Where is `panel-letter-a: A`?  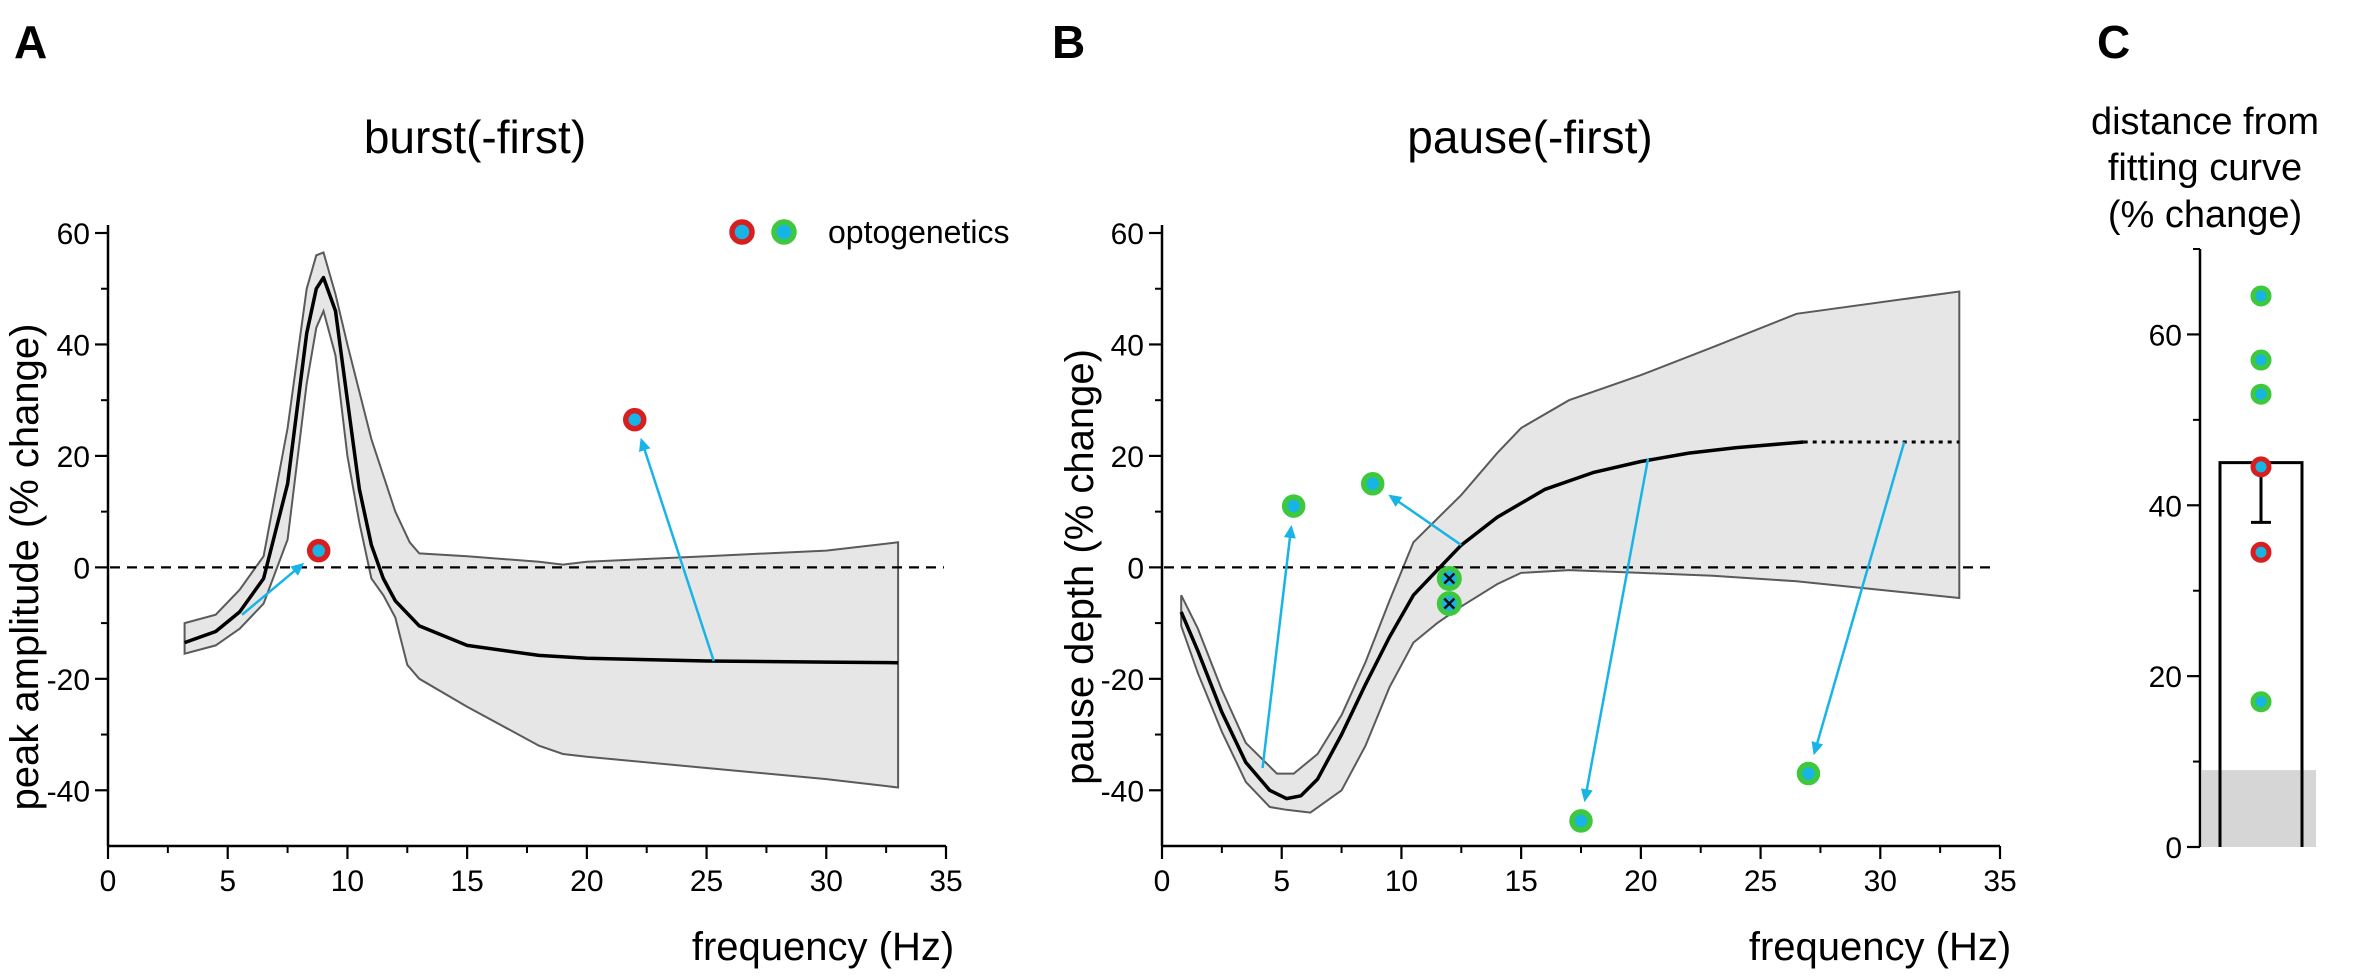 panel-letter-a: A is located at coordinates (30, 42).